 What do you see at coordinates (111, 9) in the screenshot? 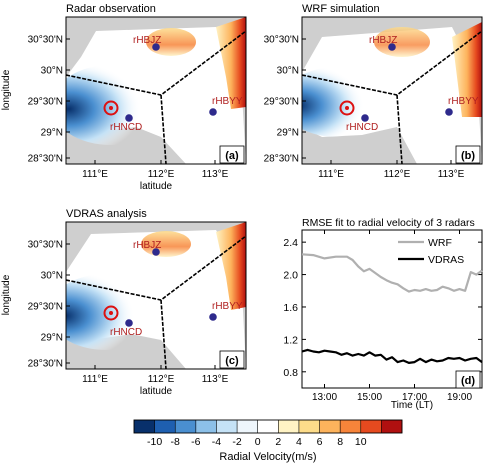
I see `panel-title: Radar observation` at bounding box center [111, 9].